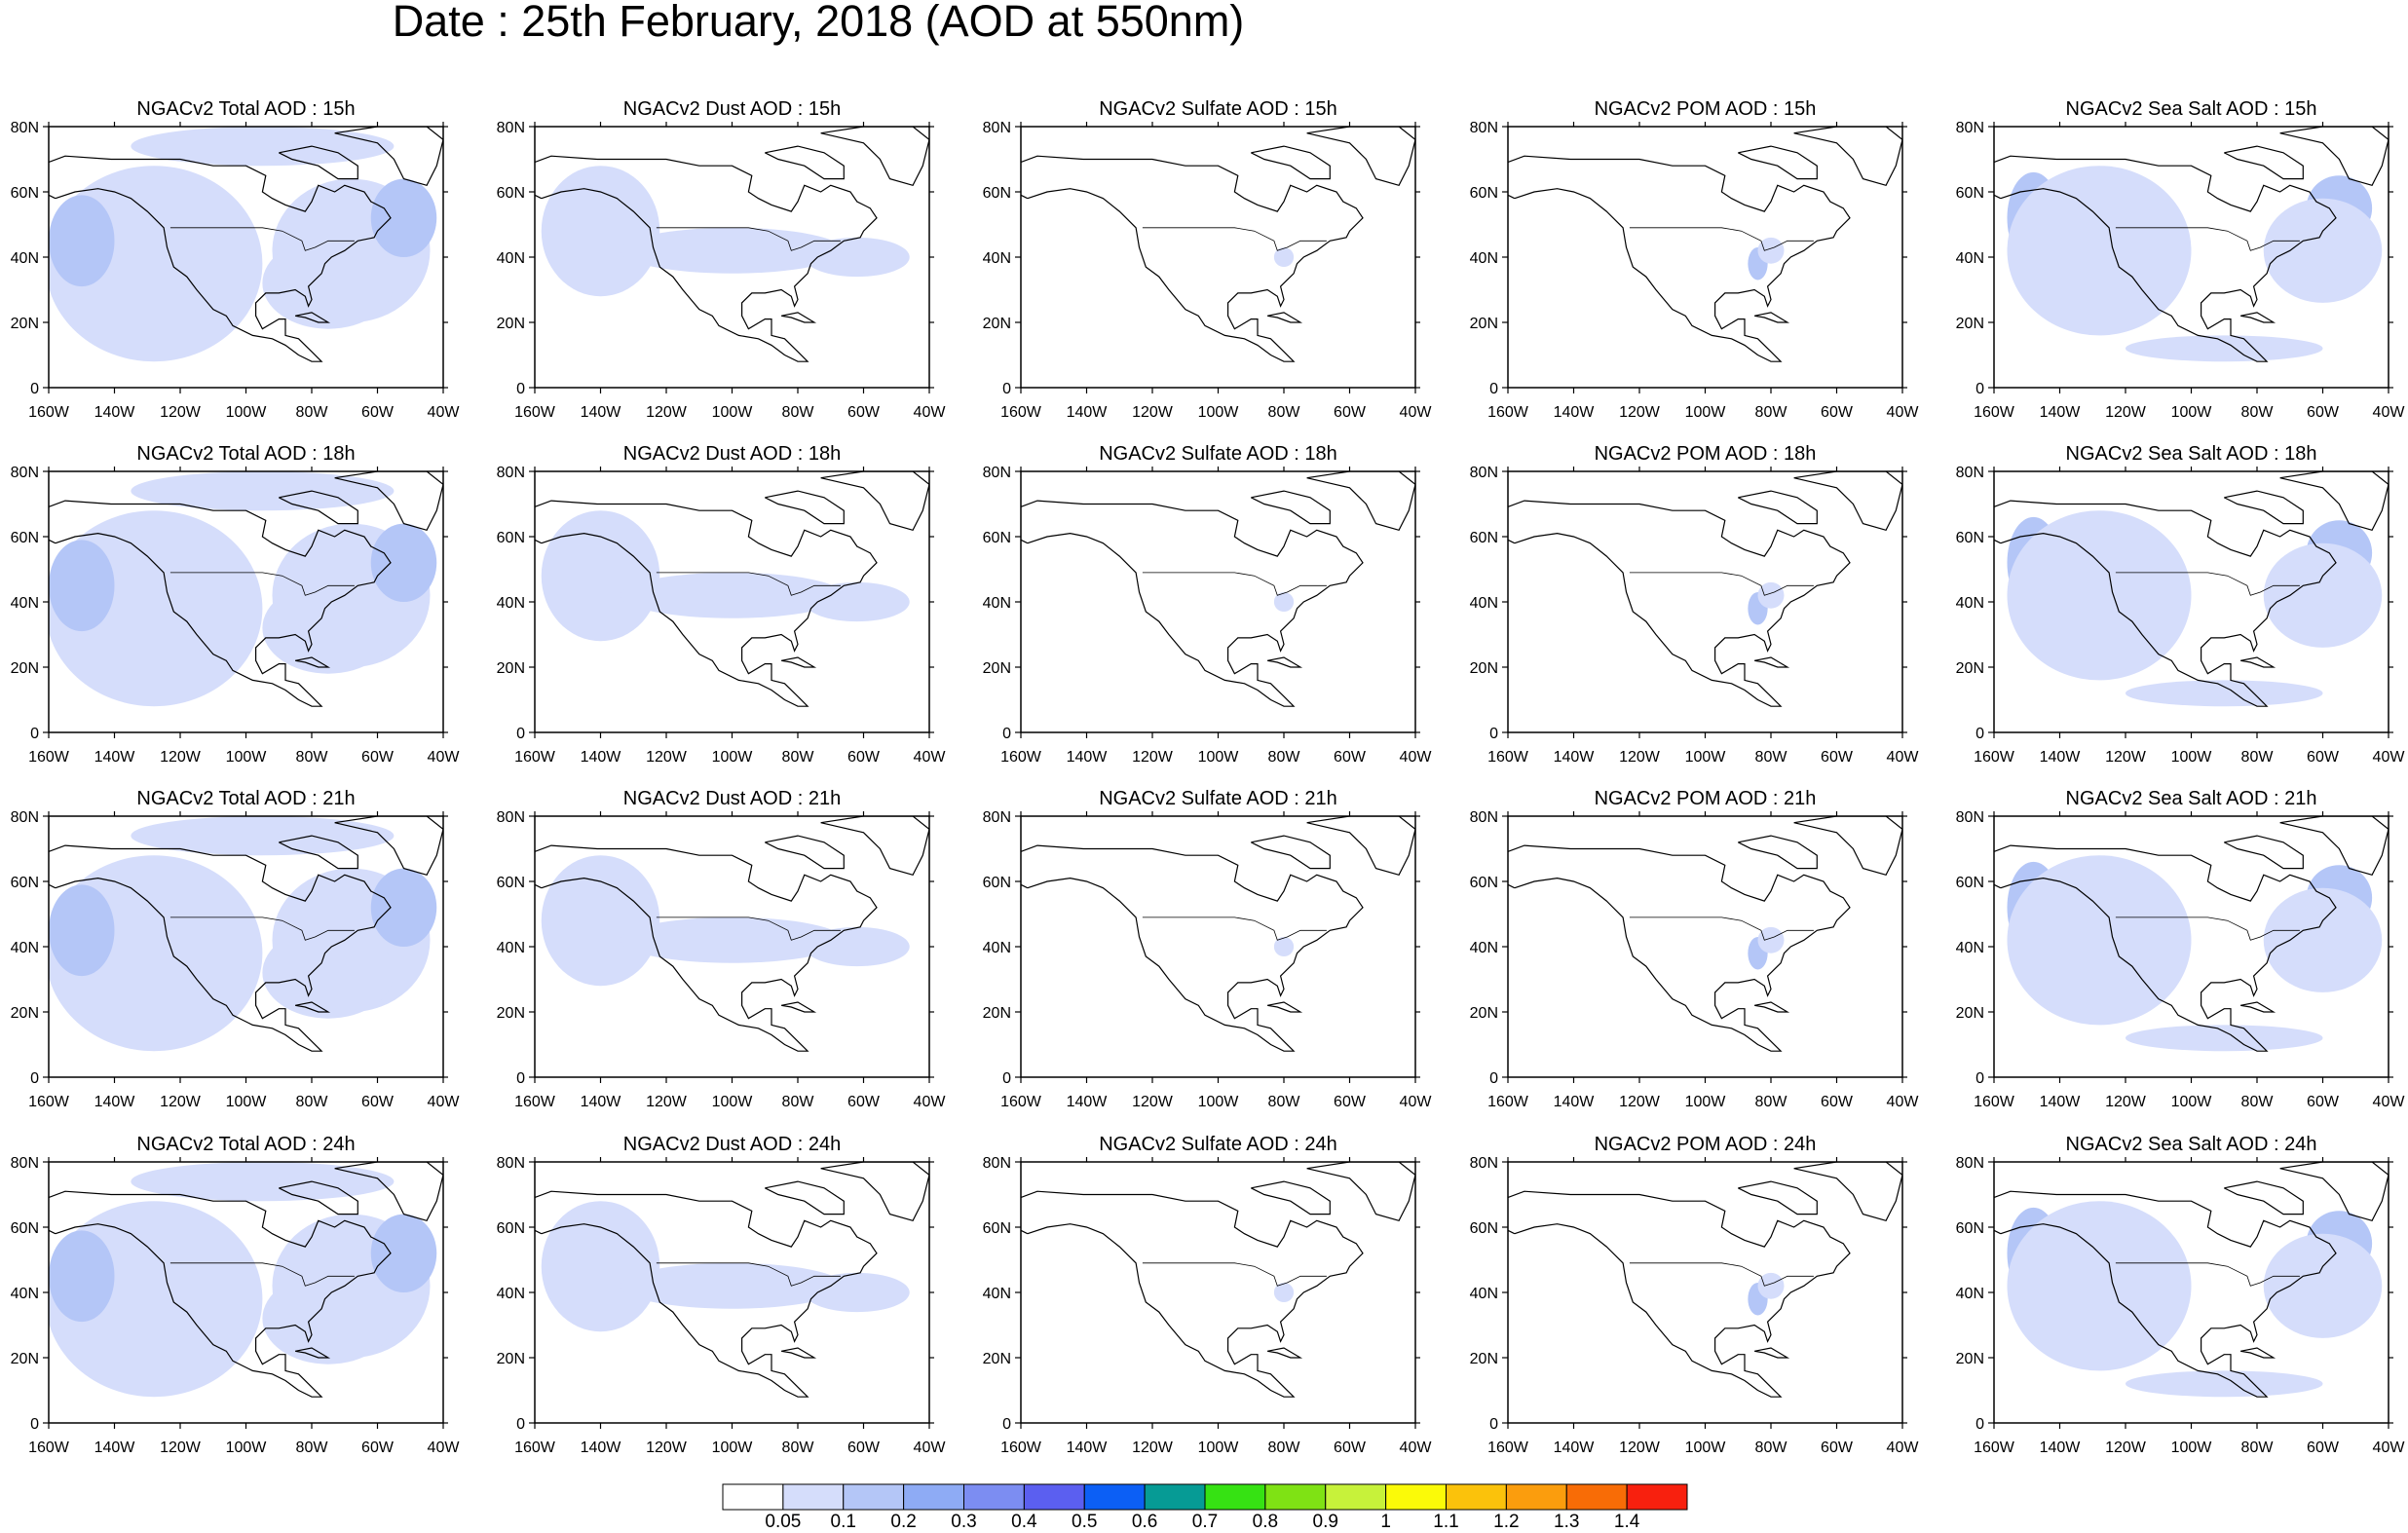 The image size is (2408, 1533). Describe the element at coordinates (1205, 1497) in the screenshot. I see `colorbar` at that location.